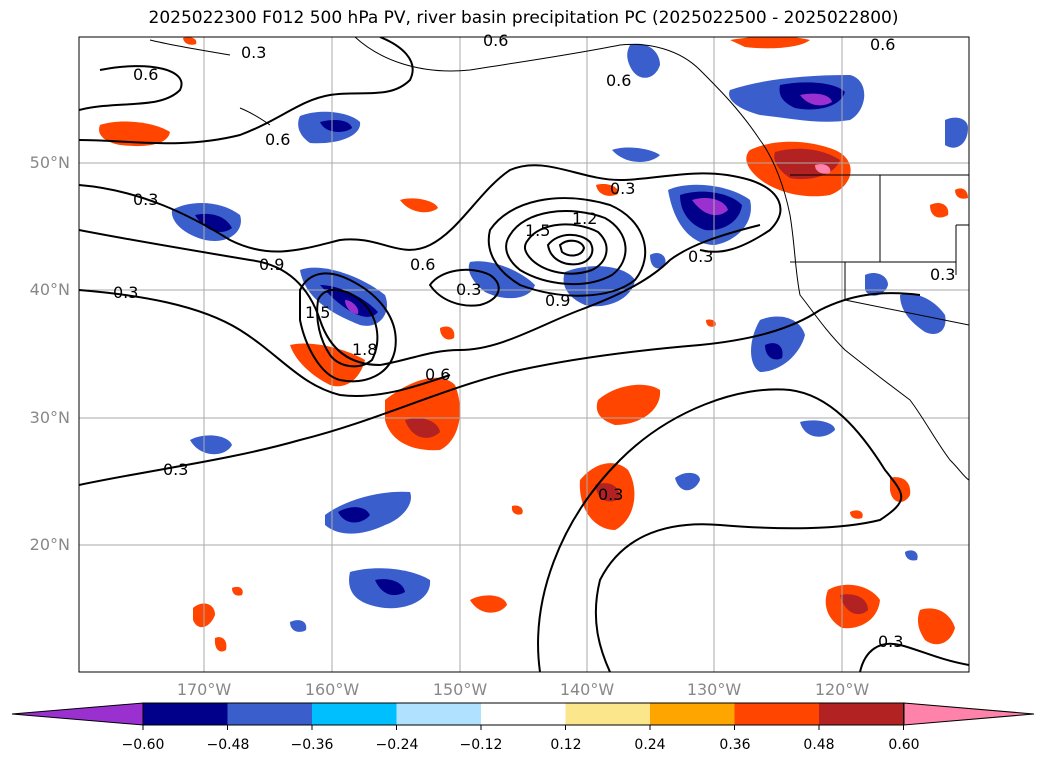 The width and height of the screenshot is (1047, 765). Describe the element at coordinates (228, 745) in the screenshot. I see `colorbar-tick-label: −0.48` at that location.